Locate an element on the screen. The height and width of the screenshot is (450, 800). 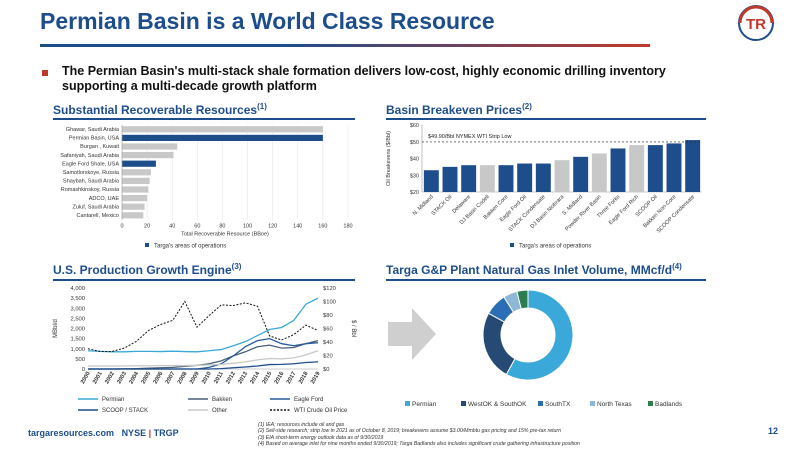
legend-label: Bakken is located at coordinates (222, 400).